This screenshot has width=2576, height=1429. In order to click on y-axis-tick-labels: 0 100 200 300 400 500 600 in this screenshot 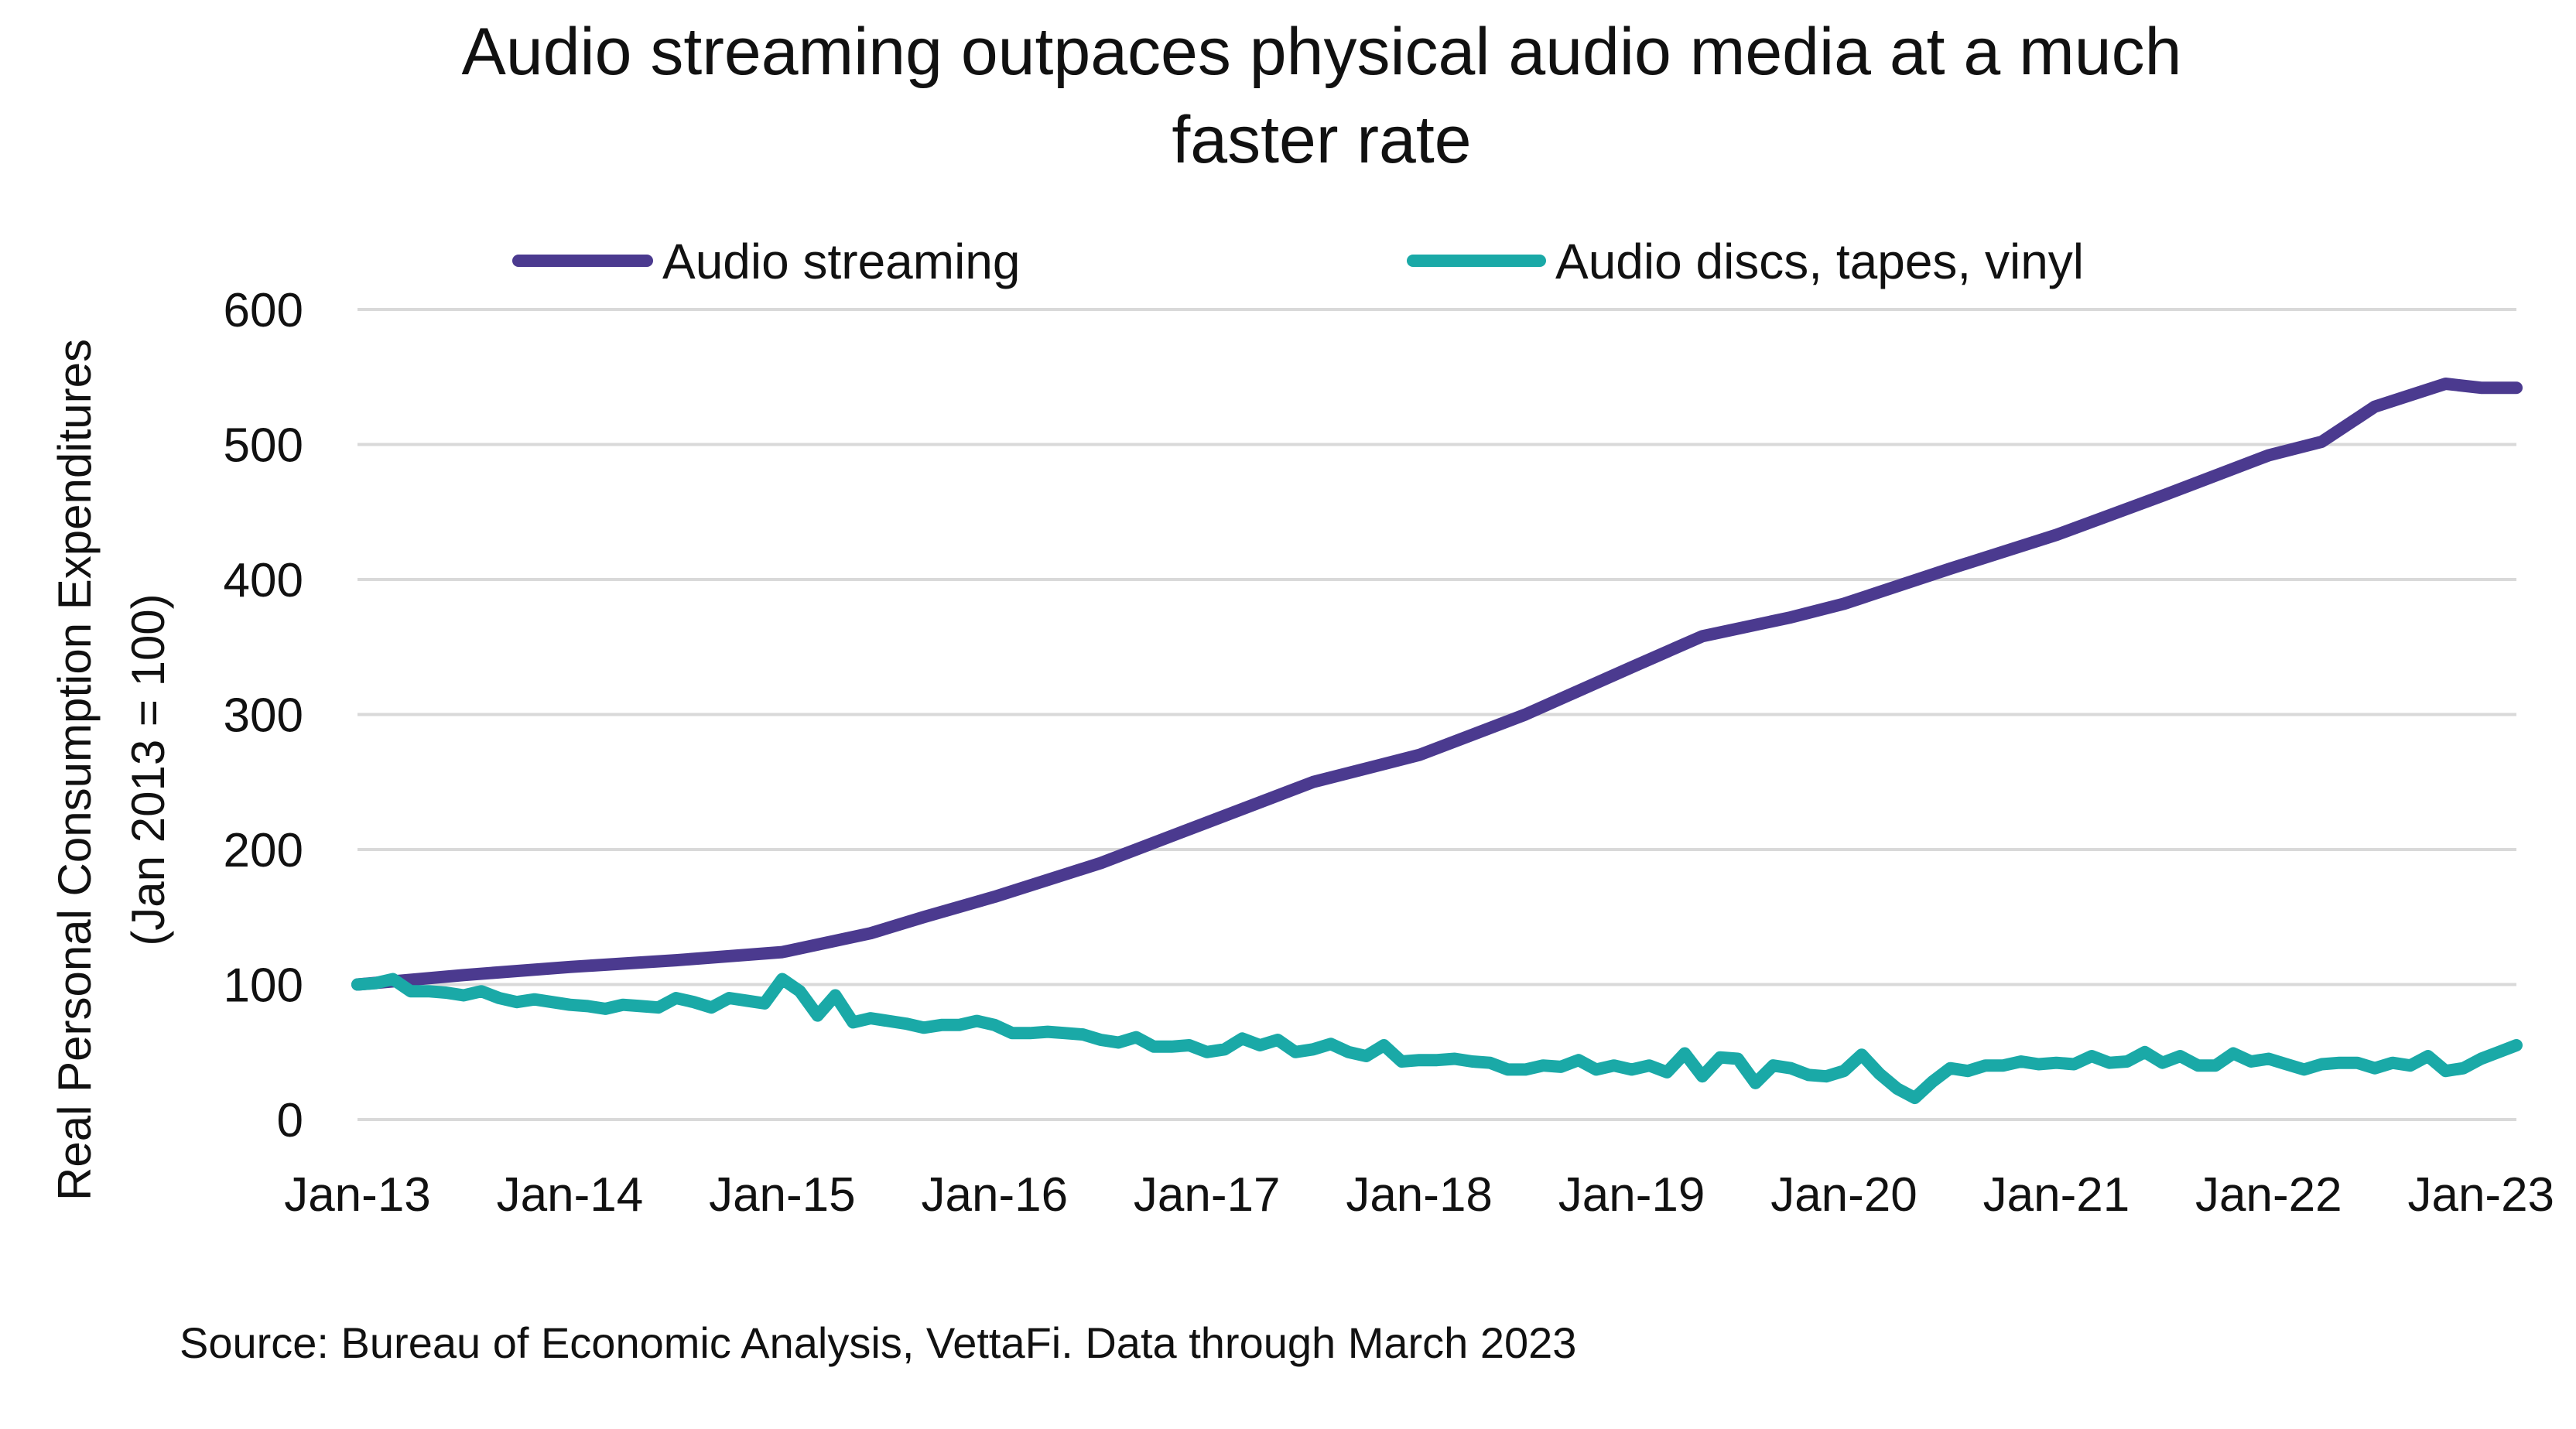, I will do `click(264, 715)`.